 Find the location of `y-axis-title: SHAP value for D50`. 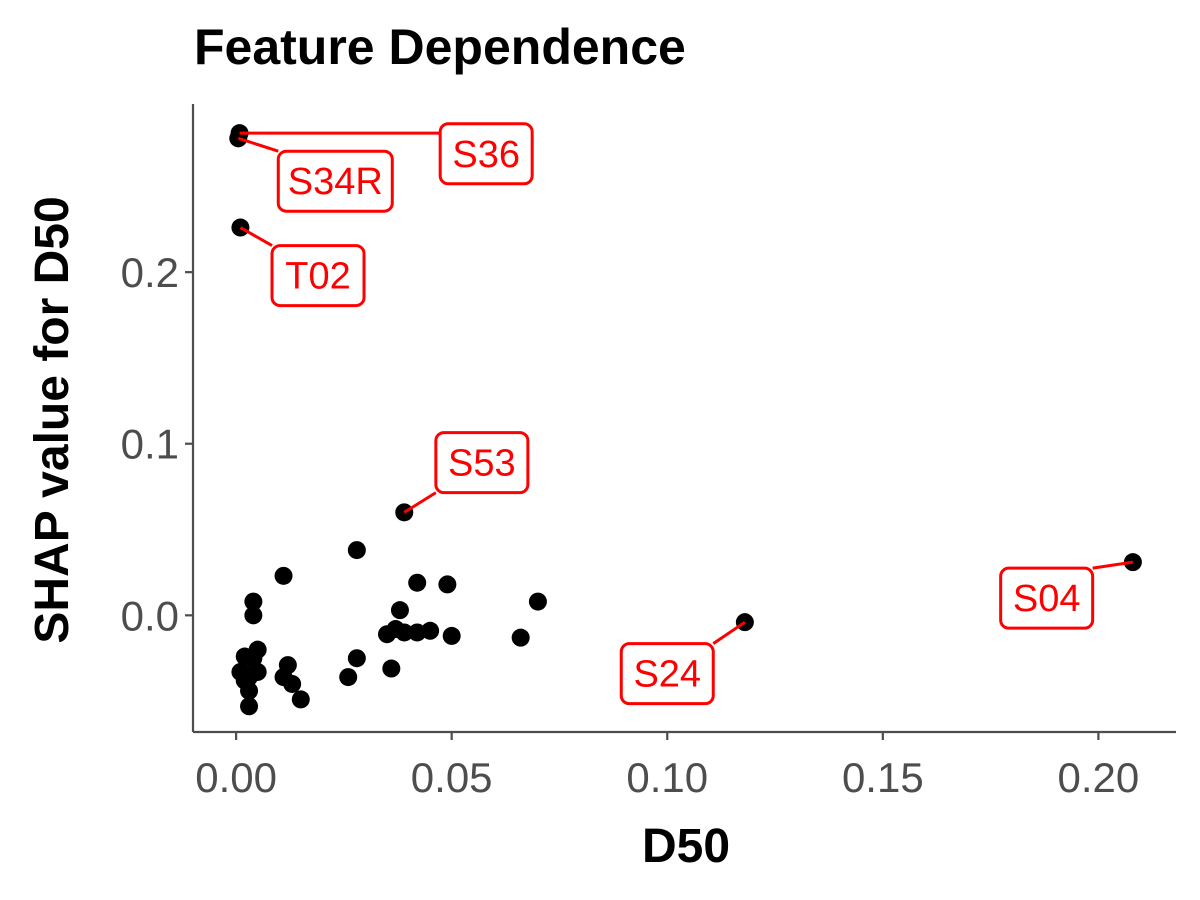

y-axis-title: SHAP value for D50 is located at coordinates (52, 419).